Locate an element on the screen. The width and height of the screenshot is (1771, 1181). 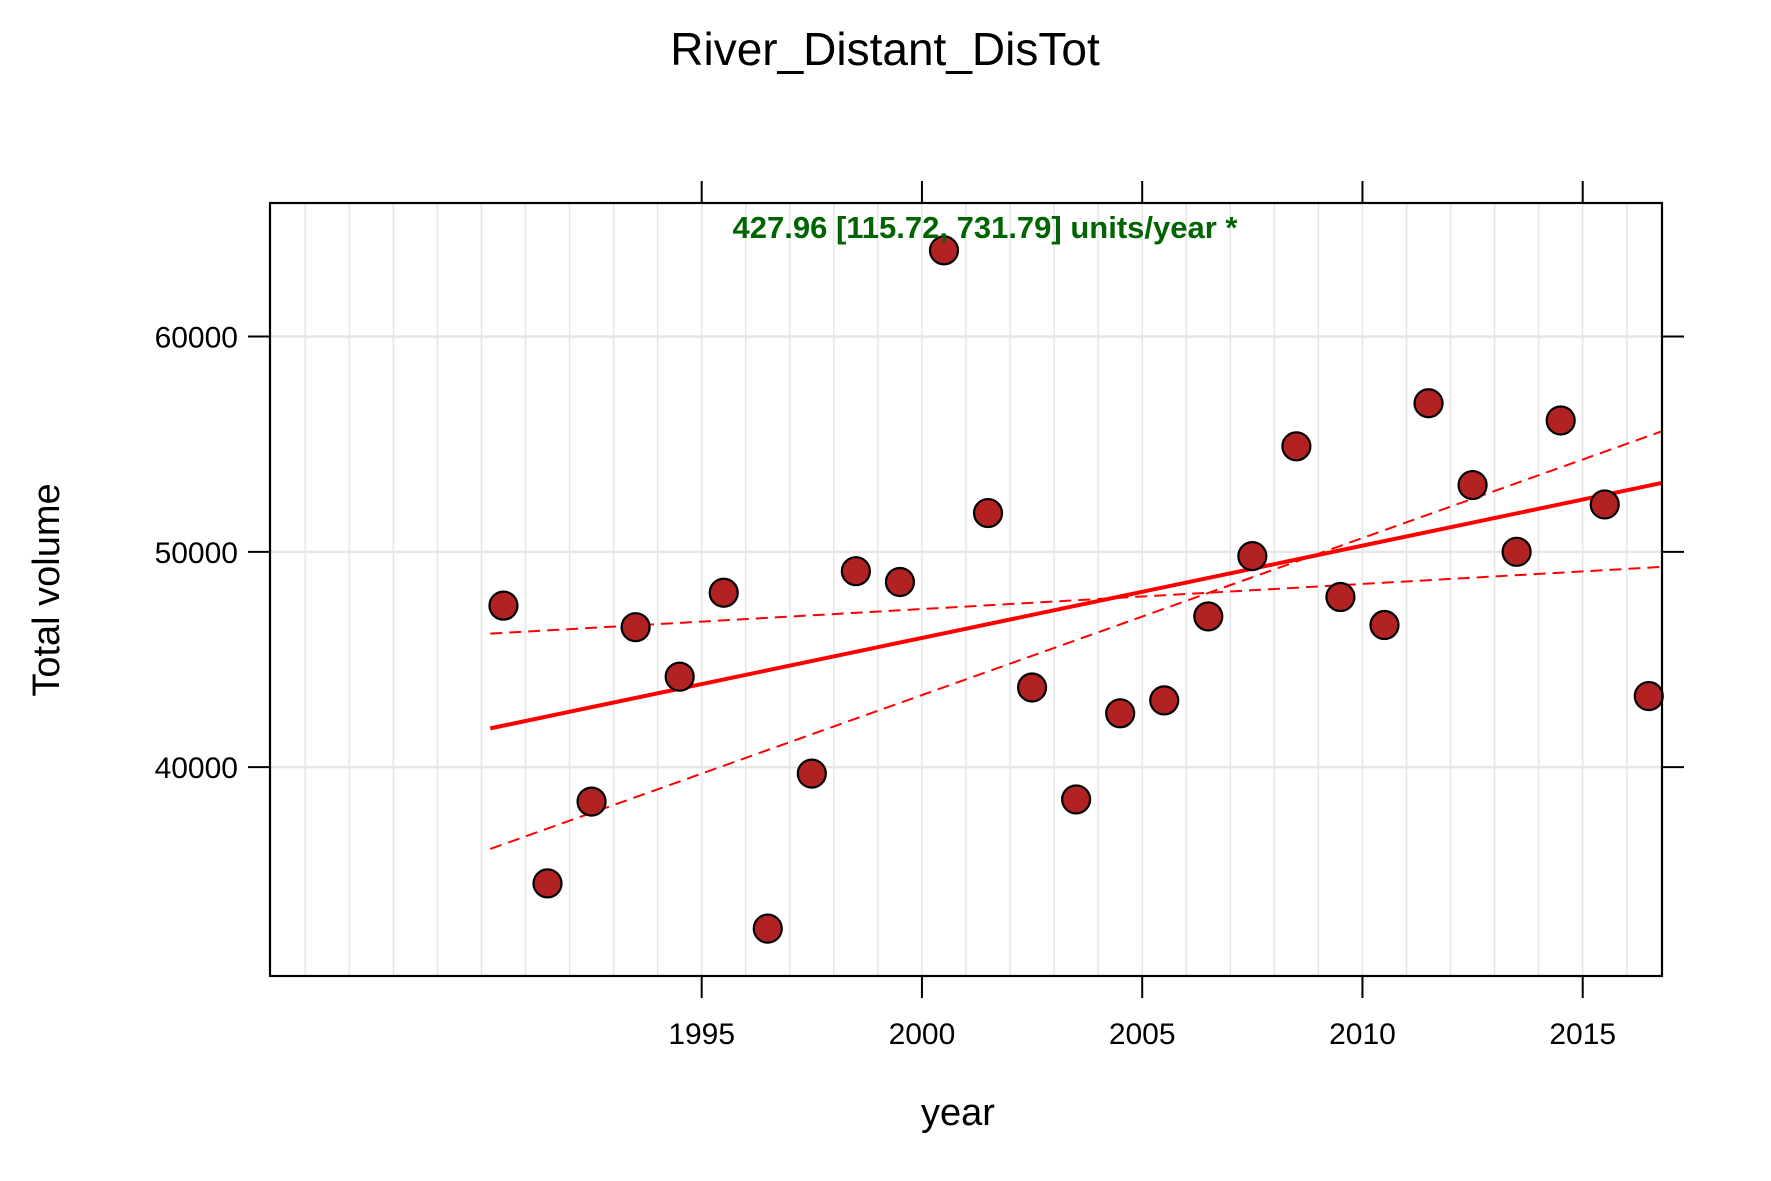
trend-line is located at coordinates (1076, 605).